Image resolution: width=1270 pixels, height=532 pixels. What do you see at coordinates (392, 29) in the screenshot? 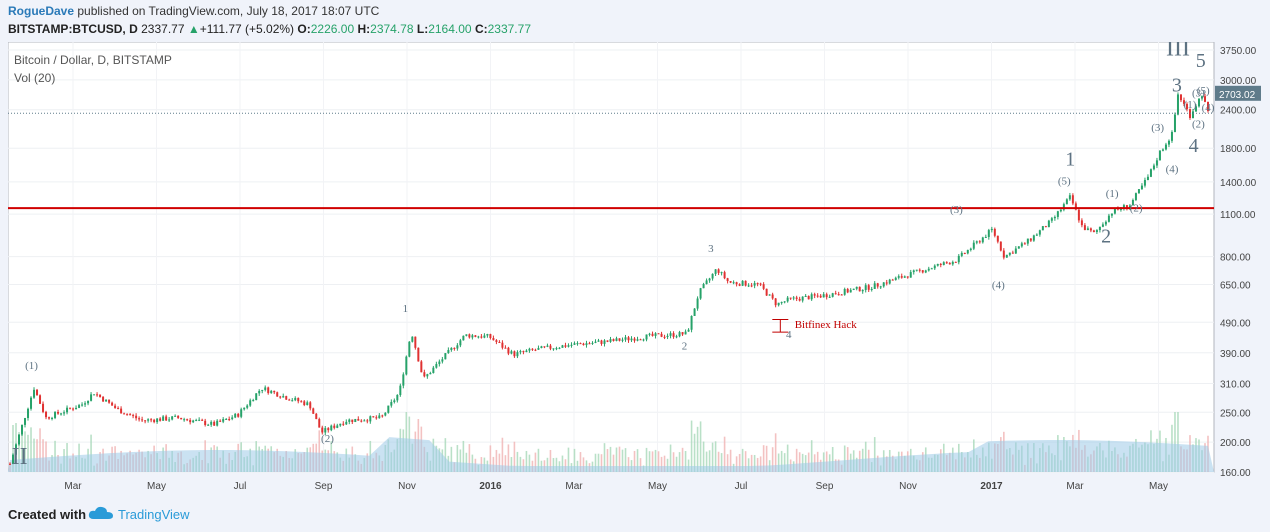
I see `high-value: 2374.78` at bounding box center [392, 29].